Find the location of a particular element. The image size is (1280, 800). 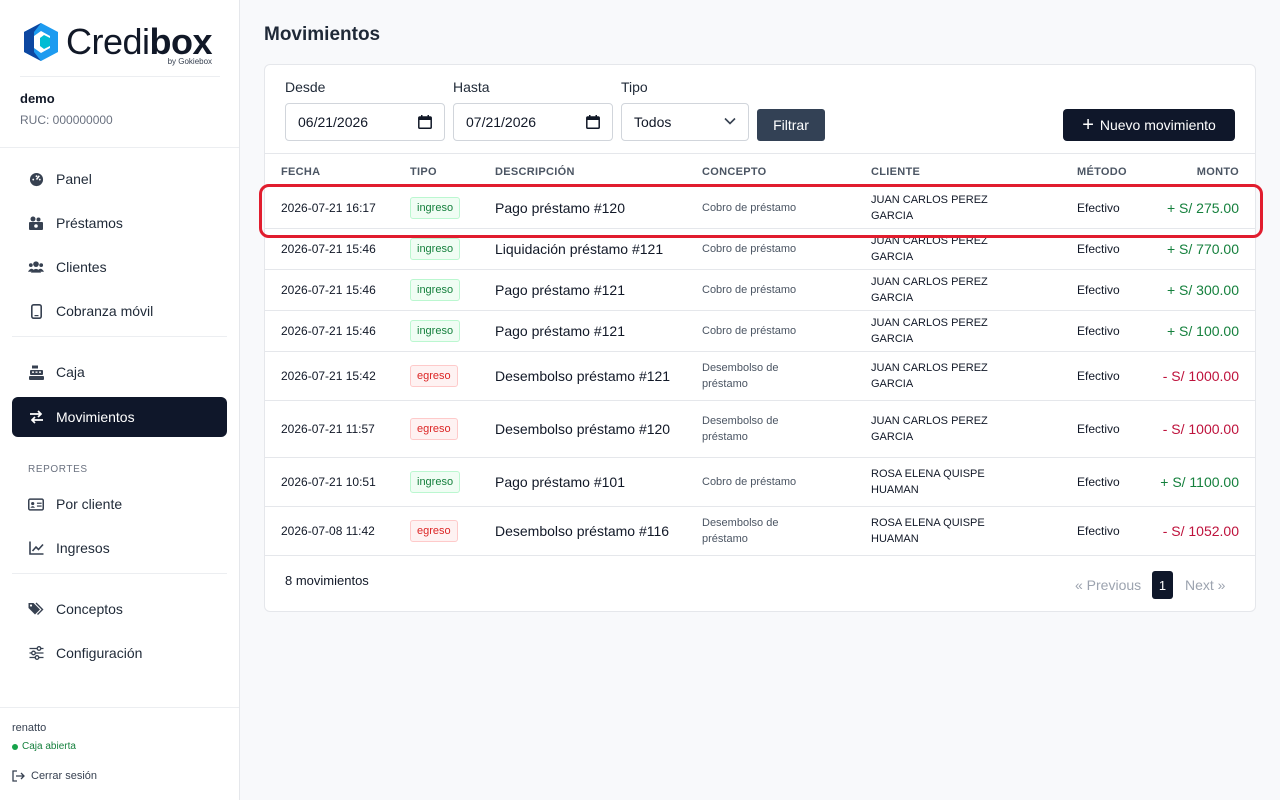

filter-button: Filtrar is located at coordinates (791, 125).